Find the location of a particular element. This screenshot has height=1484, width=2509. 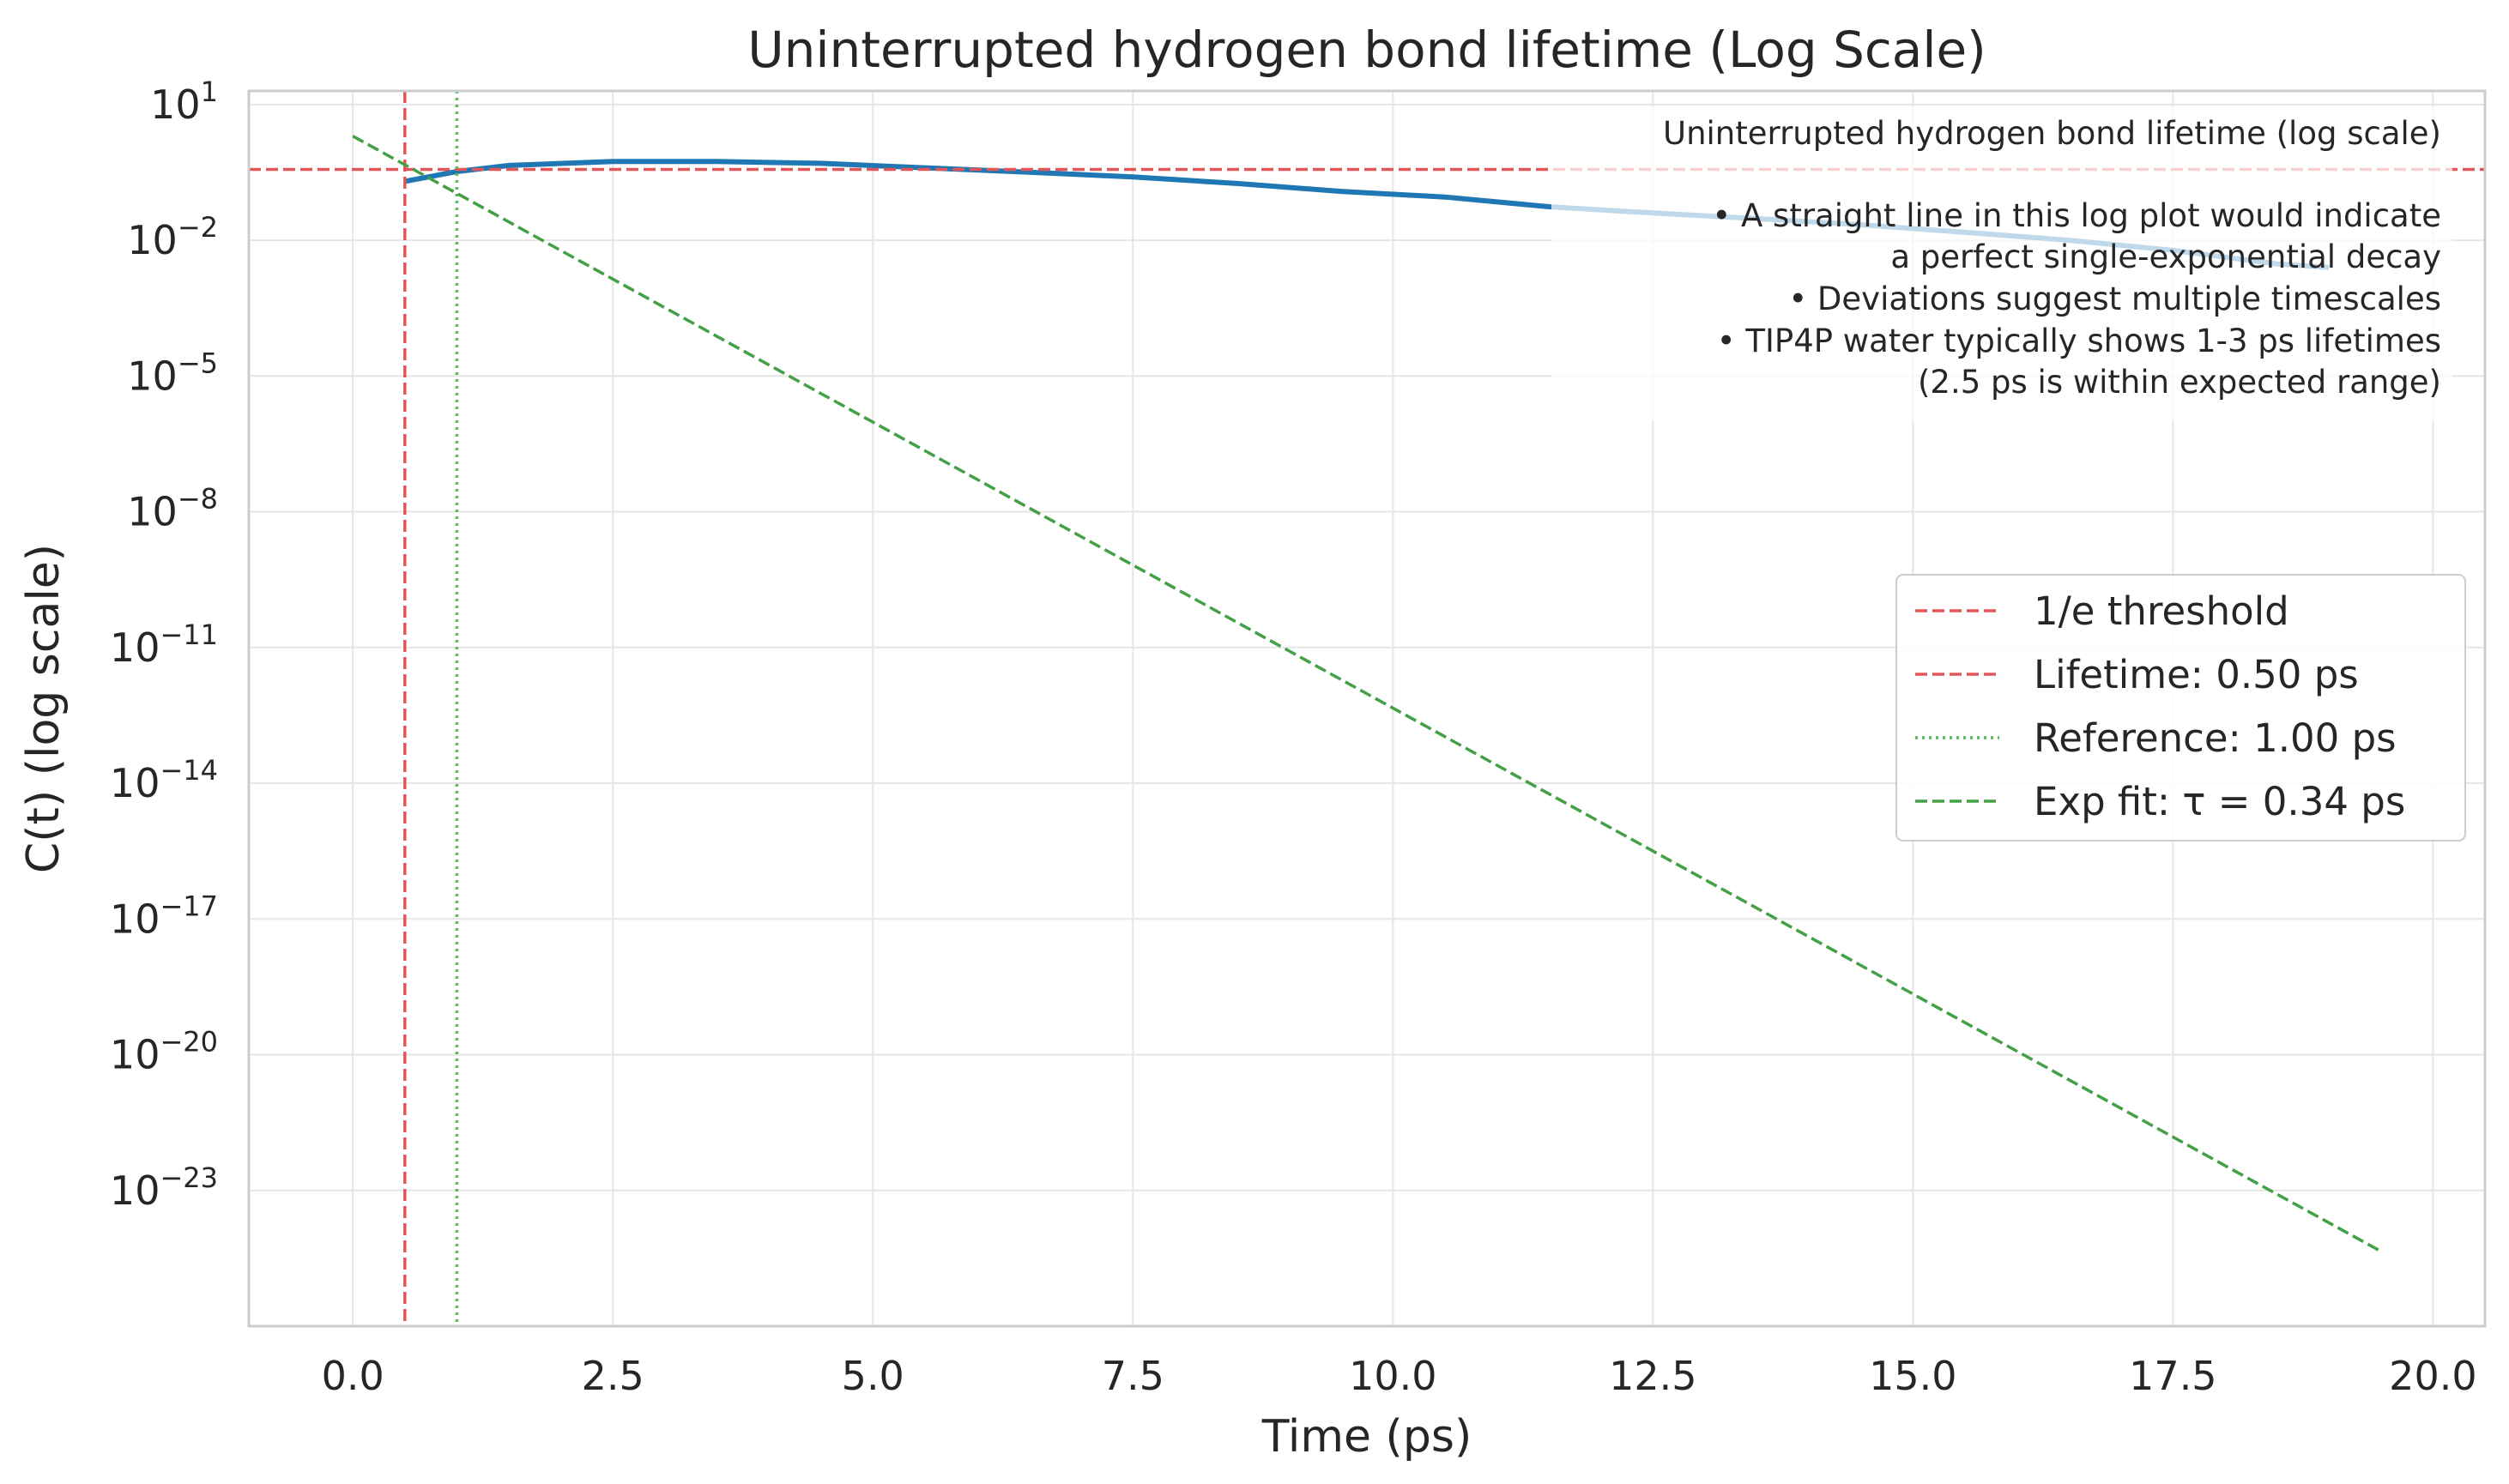

x-tick-label: 17.5 is located at coordinates (2172, 1376).